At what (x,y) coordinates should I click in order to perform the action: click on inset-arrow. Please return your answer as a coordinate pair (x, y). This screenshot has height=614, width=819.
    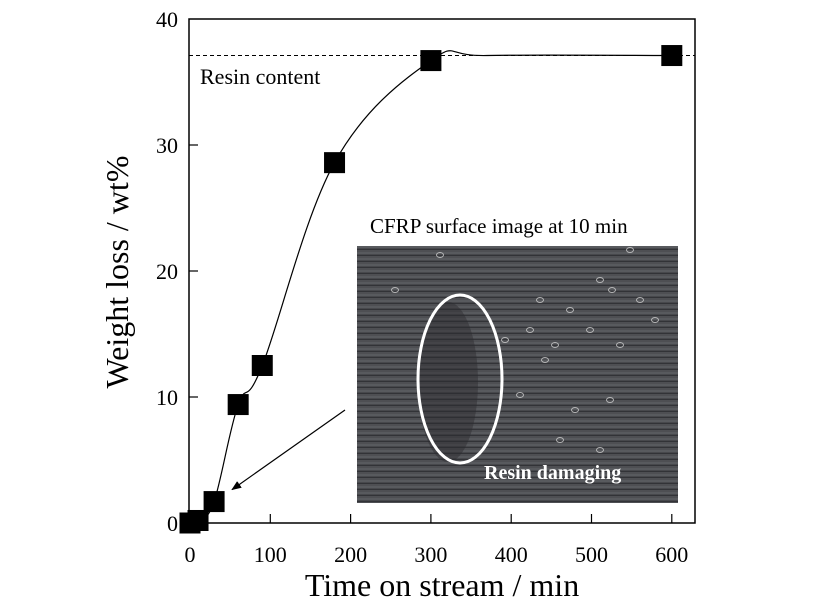
    Looking at the image, I should click on (288, 450).